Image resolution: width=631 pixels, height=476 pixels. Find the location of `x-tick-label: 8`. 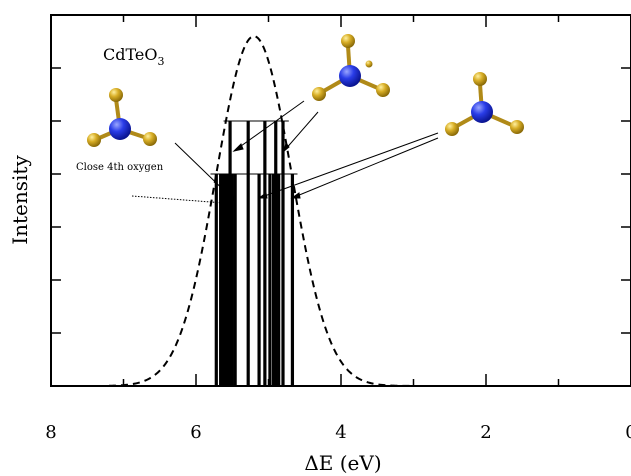

x-tick-label: 8 is located at coordinates (50, 432).